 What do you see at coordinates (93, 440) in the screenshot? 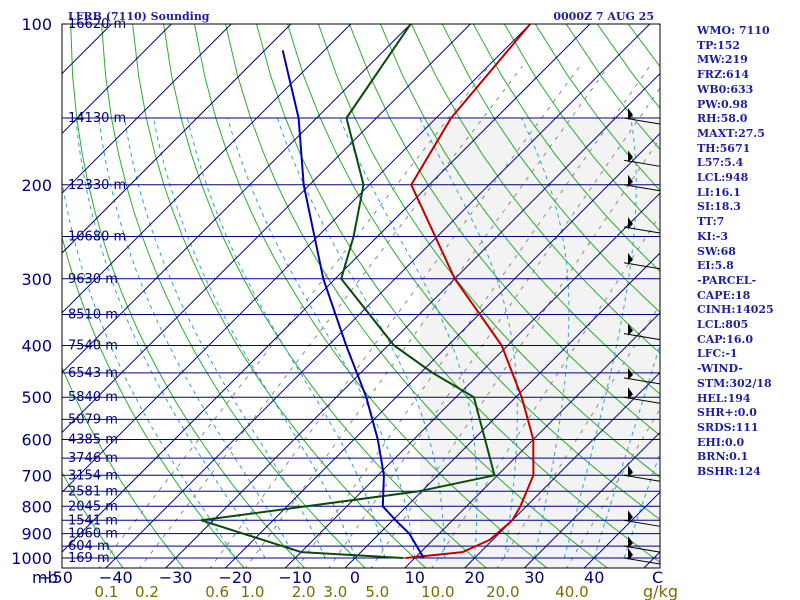
I see `height-label: 4385 m` at bounding box center [93, 440].